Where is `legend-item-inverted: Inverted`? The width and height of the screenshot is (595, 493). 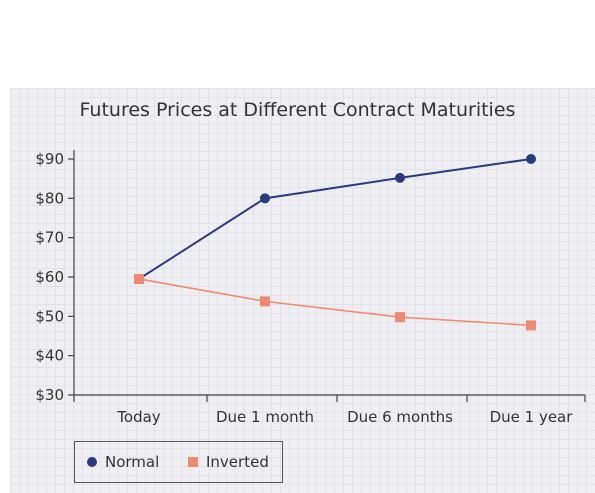
legend-item-inverted: Inverted is located at coordinates (228, 462).